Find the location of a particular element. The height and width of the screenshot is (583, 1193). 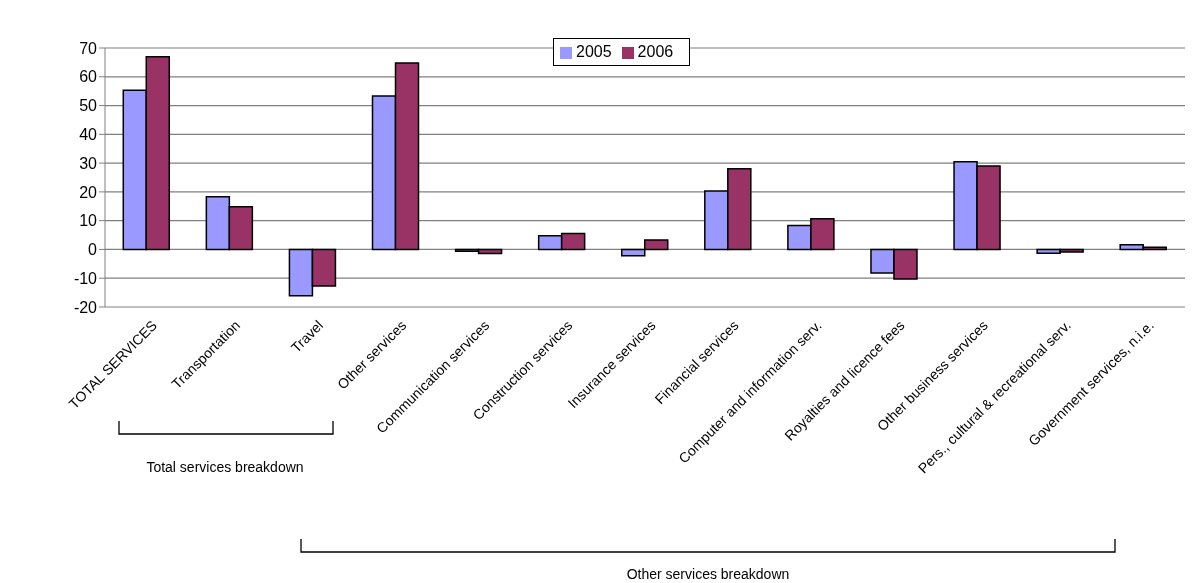

text: Other services breakdown is located at coordinates (708, 574).